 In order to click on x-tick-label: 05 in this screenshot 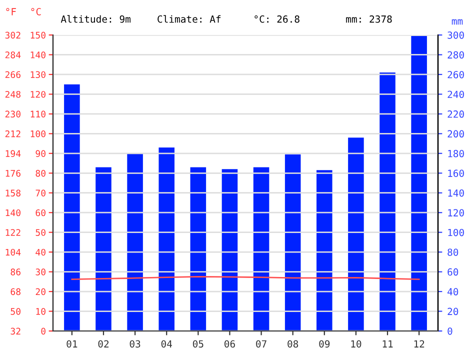, I will do `click(198, 344)`.